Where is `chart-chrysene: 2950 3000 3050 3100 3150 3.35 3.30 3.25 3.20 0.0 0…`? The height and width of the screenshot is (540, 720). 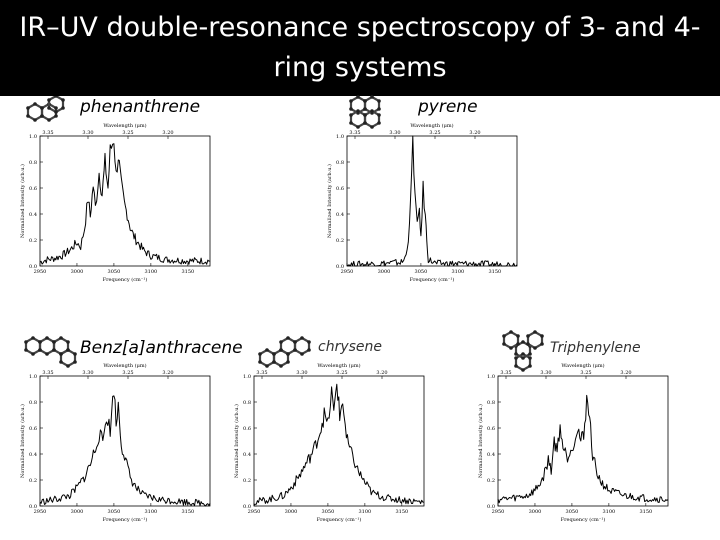 chart-chrysene: 2950 3000 3050 3100 3150 3.35 3.30 3.25 3.20 0.0 0… is located at coordinates (332, 440).